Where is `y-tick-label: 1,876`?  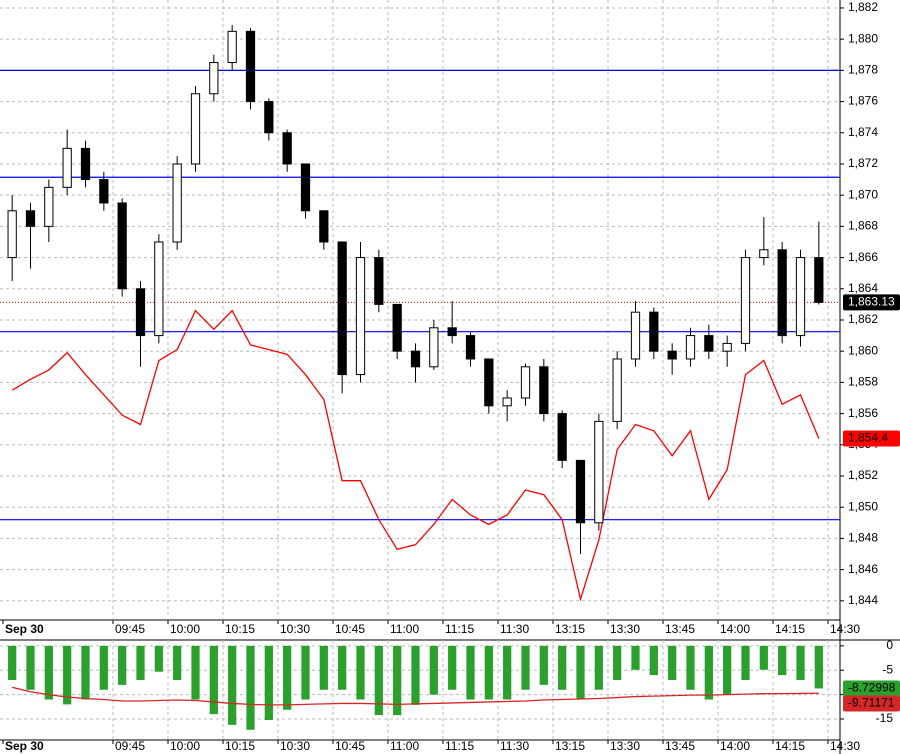 y-tick-label: 1,876 is located at coordinates (863, 101).